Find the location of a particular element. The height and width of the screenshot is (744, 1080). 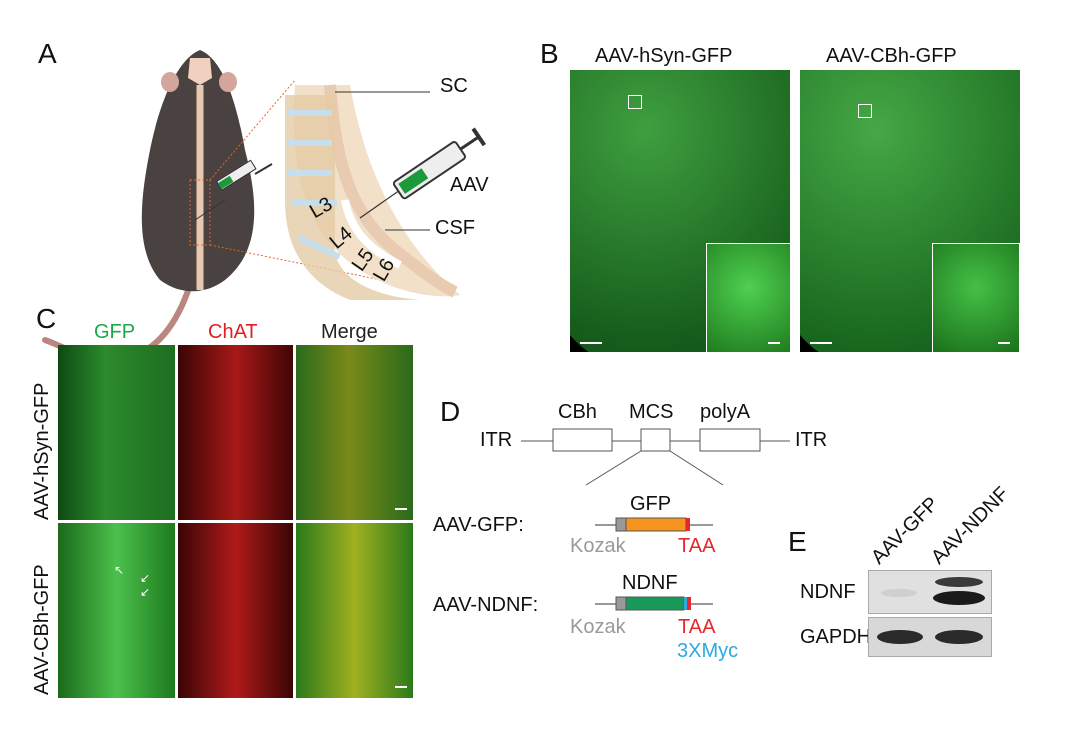

blot-gapdh is located at coordinates (930, 637).